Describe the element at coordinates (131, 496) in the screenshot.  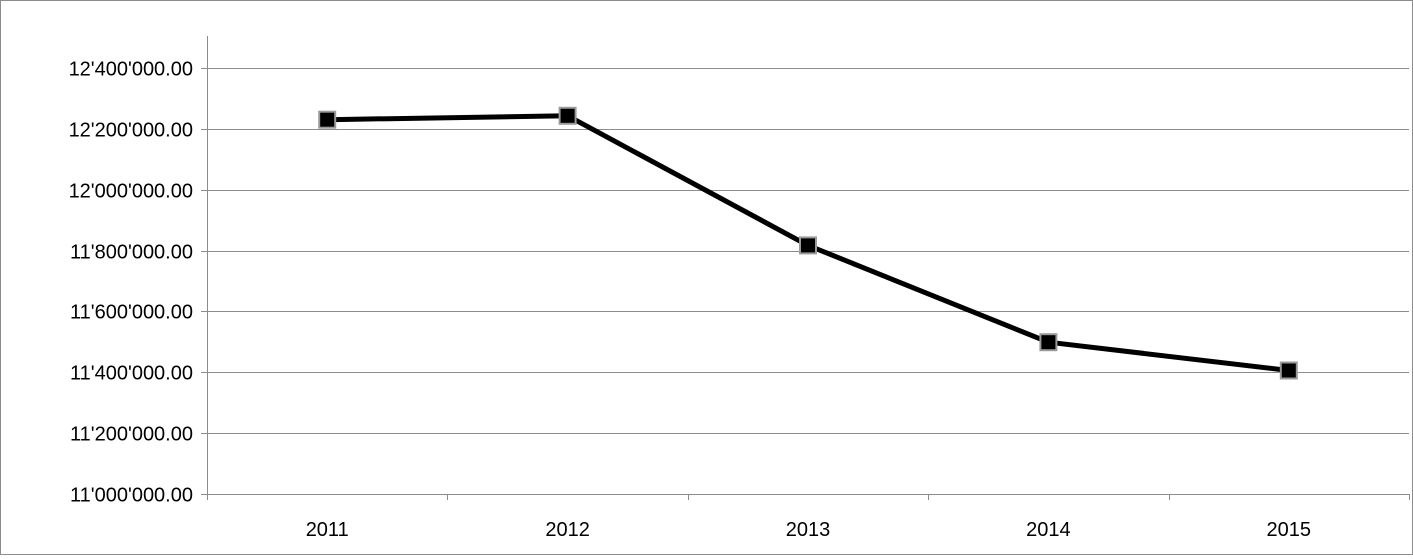
I see `y-tick-label: 11'000'000.00` at that location.